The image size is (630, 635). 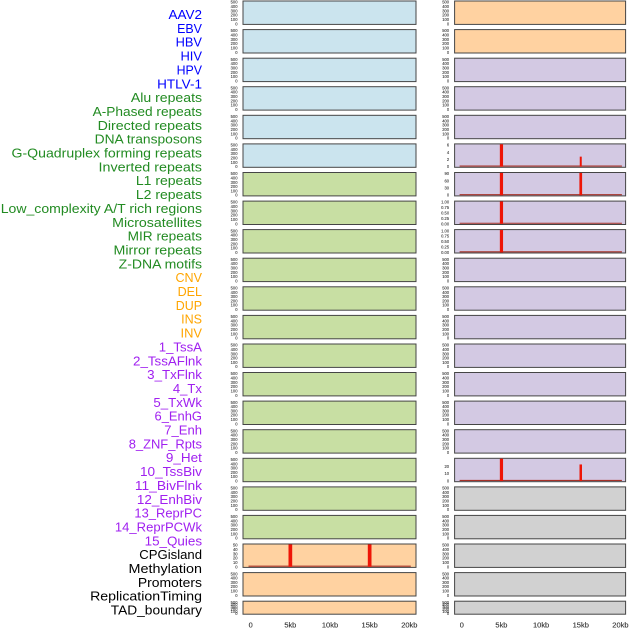 What do you see at coordinates (445, 246) in the screenshot?
I see `svg-text: 0.25` at bounding box center [445, 246].